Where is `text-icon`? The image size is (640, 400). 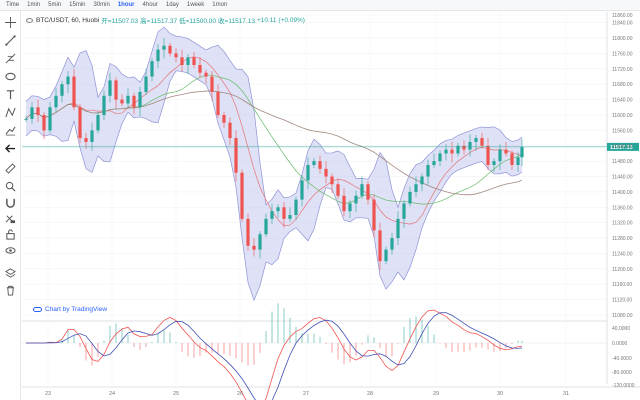 text-icon is located at coordinates (10, 94).